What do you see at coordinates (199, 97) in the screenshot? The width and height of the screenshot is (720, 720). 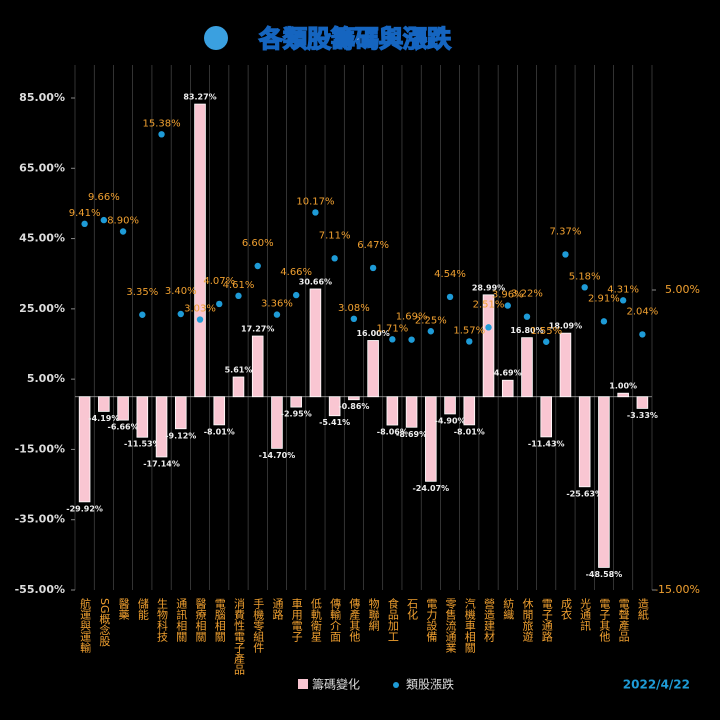 I see `bar-label: 83.27%` at bounding box center [199, 97].